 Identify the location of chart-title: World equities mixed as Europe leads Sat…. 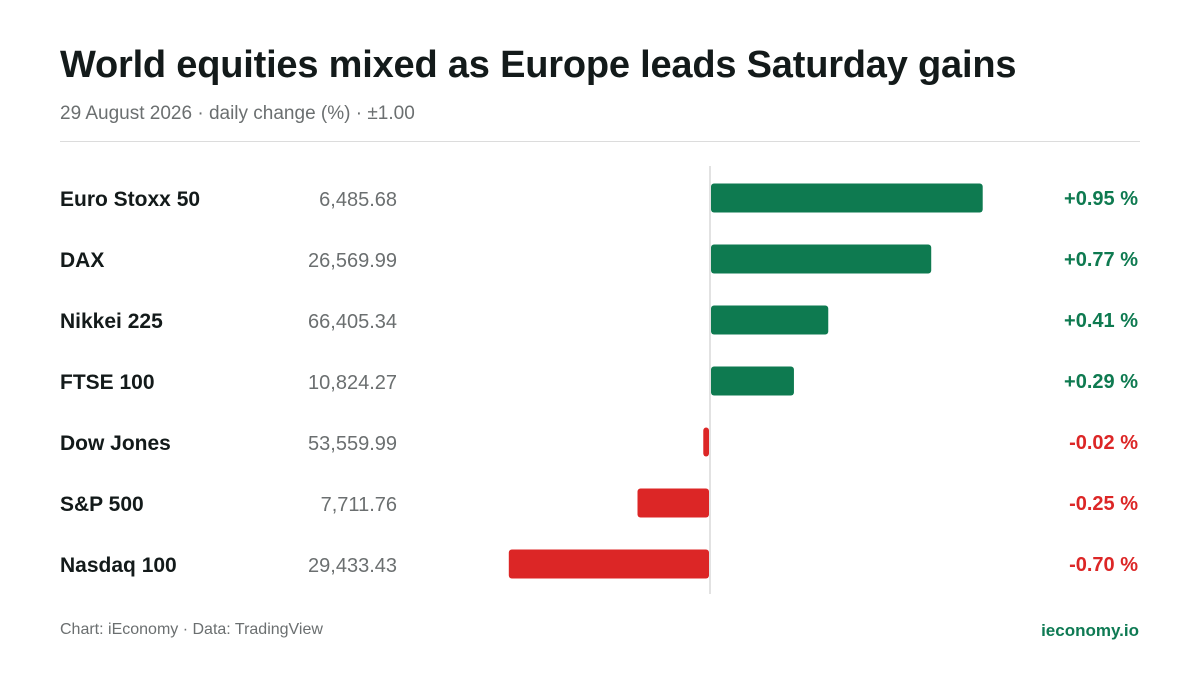
(538, 65).